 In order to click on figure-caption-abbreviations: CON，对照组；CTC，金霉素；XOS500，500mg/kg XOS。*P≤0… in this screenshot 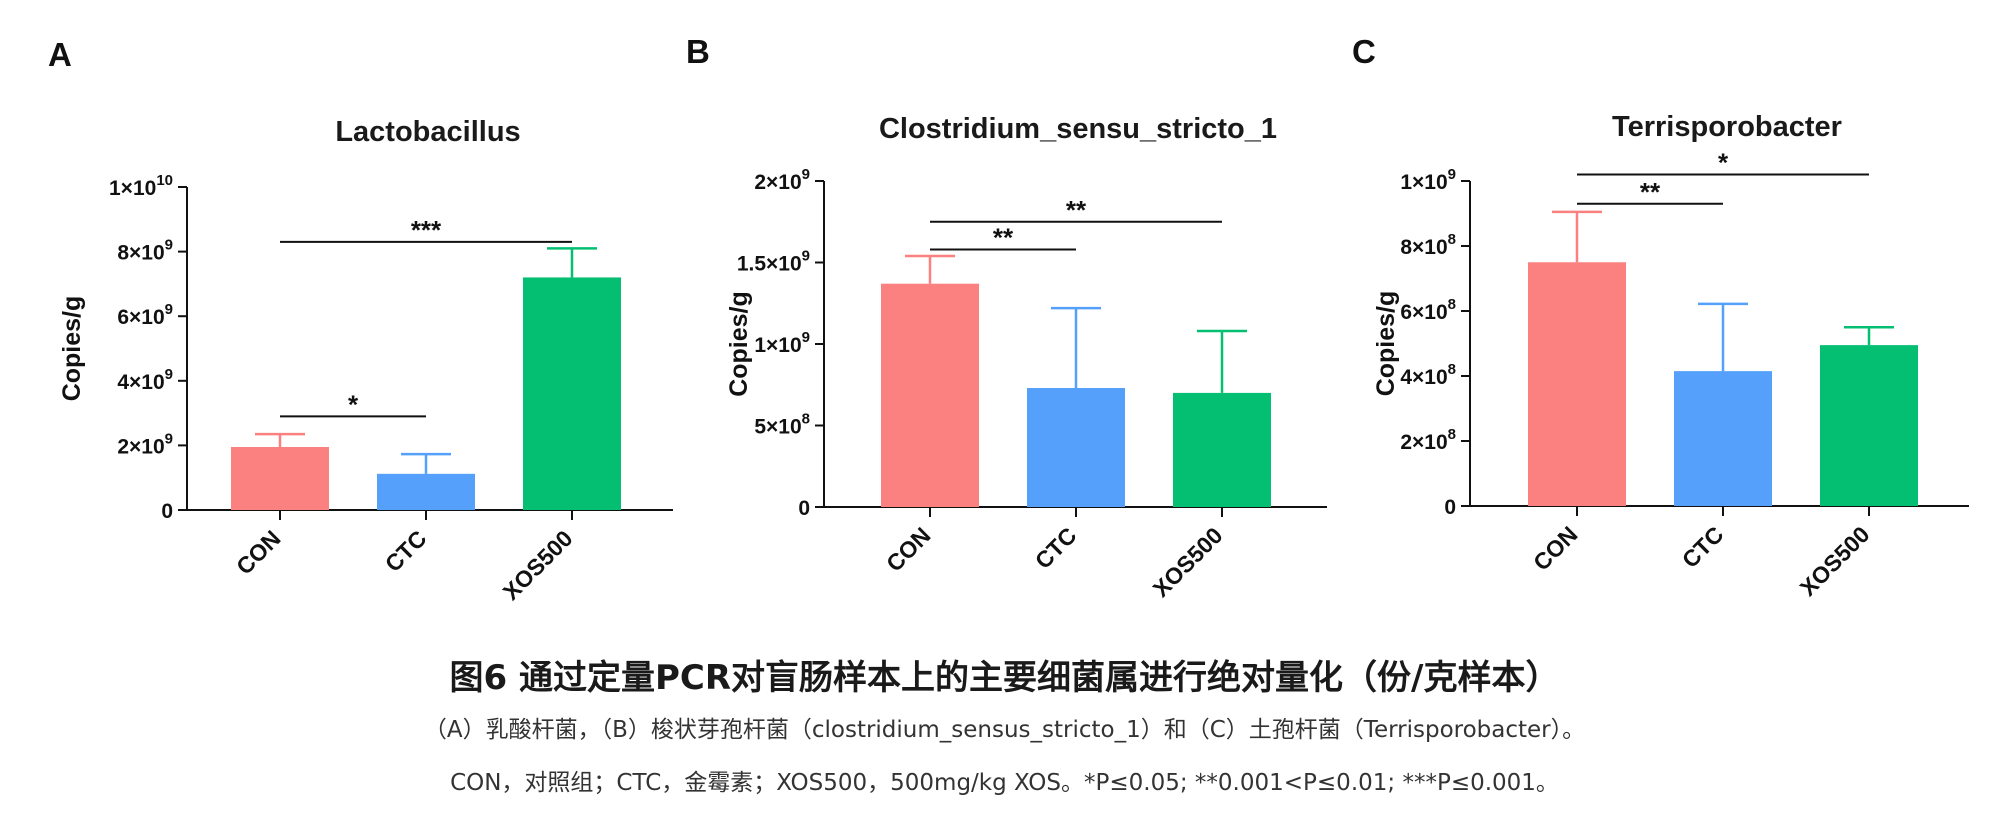, I will do `click(1004, 783)`.